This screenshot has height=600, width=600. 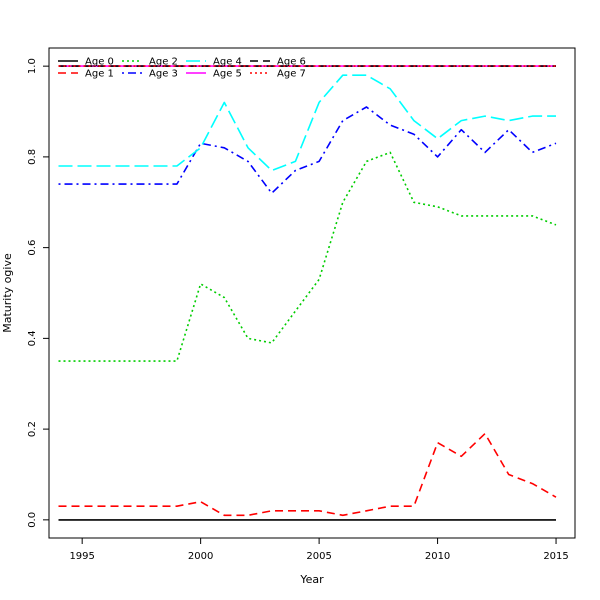 I want to click on legend-label: Age 7, so click(x=291, y=74).